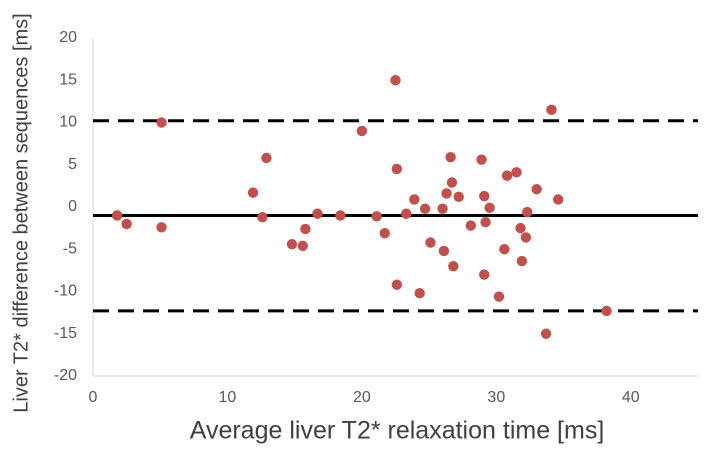 The height and width of the screenshot is (452, 719). I want to click on x-axis-title: Average liver T2* relaxation time [ms], so click(397, 431).